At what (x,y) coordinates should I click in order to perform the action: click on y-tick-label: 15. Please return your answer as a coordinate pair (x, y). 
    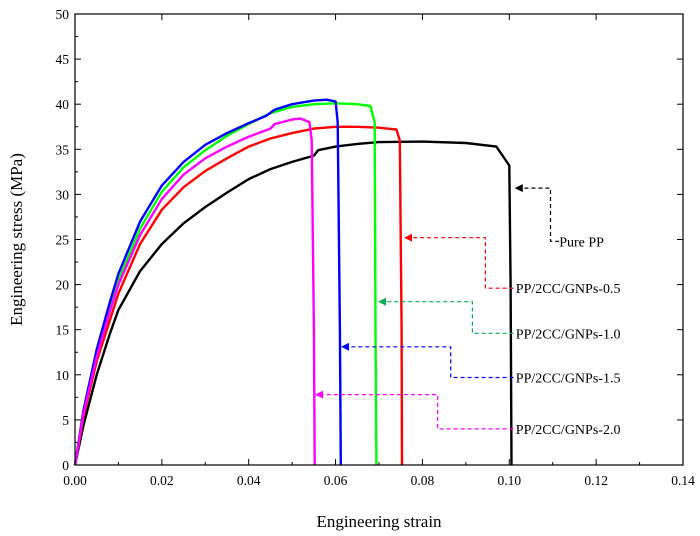
    Looking at the image, I should click on (63, 330).